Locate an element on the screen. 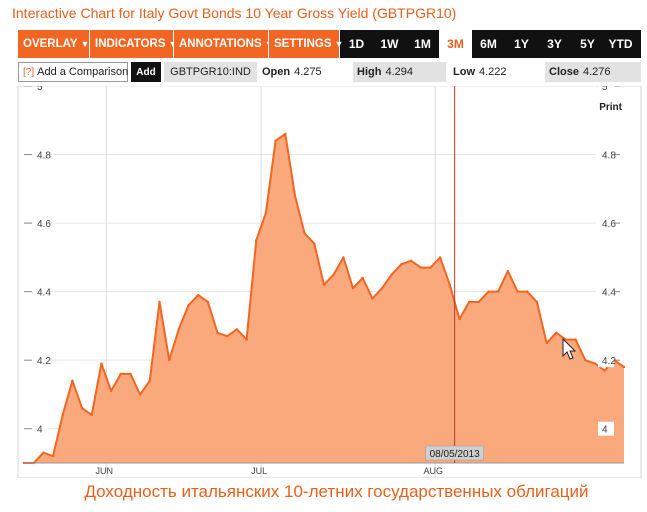 This screenshot has height=512, width=647. x-tick-label: JUN is located at coordinates (105, 471).